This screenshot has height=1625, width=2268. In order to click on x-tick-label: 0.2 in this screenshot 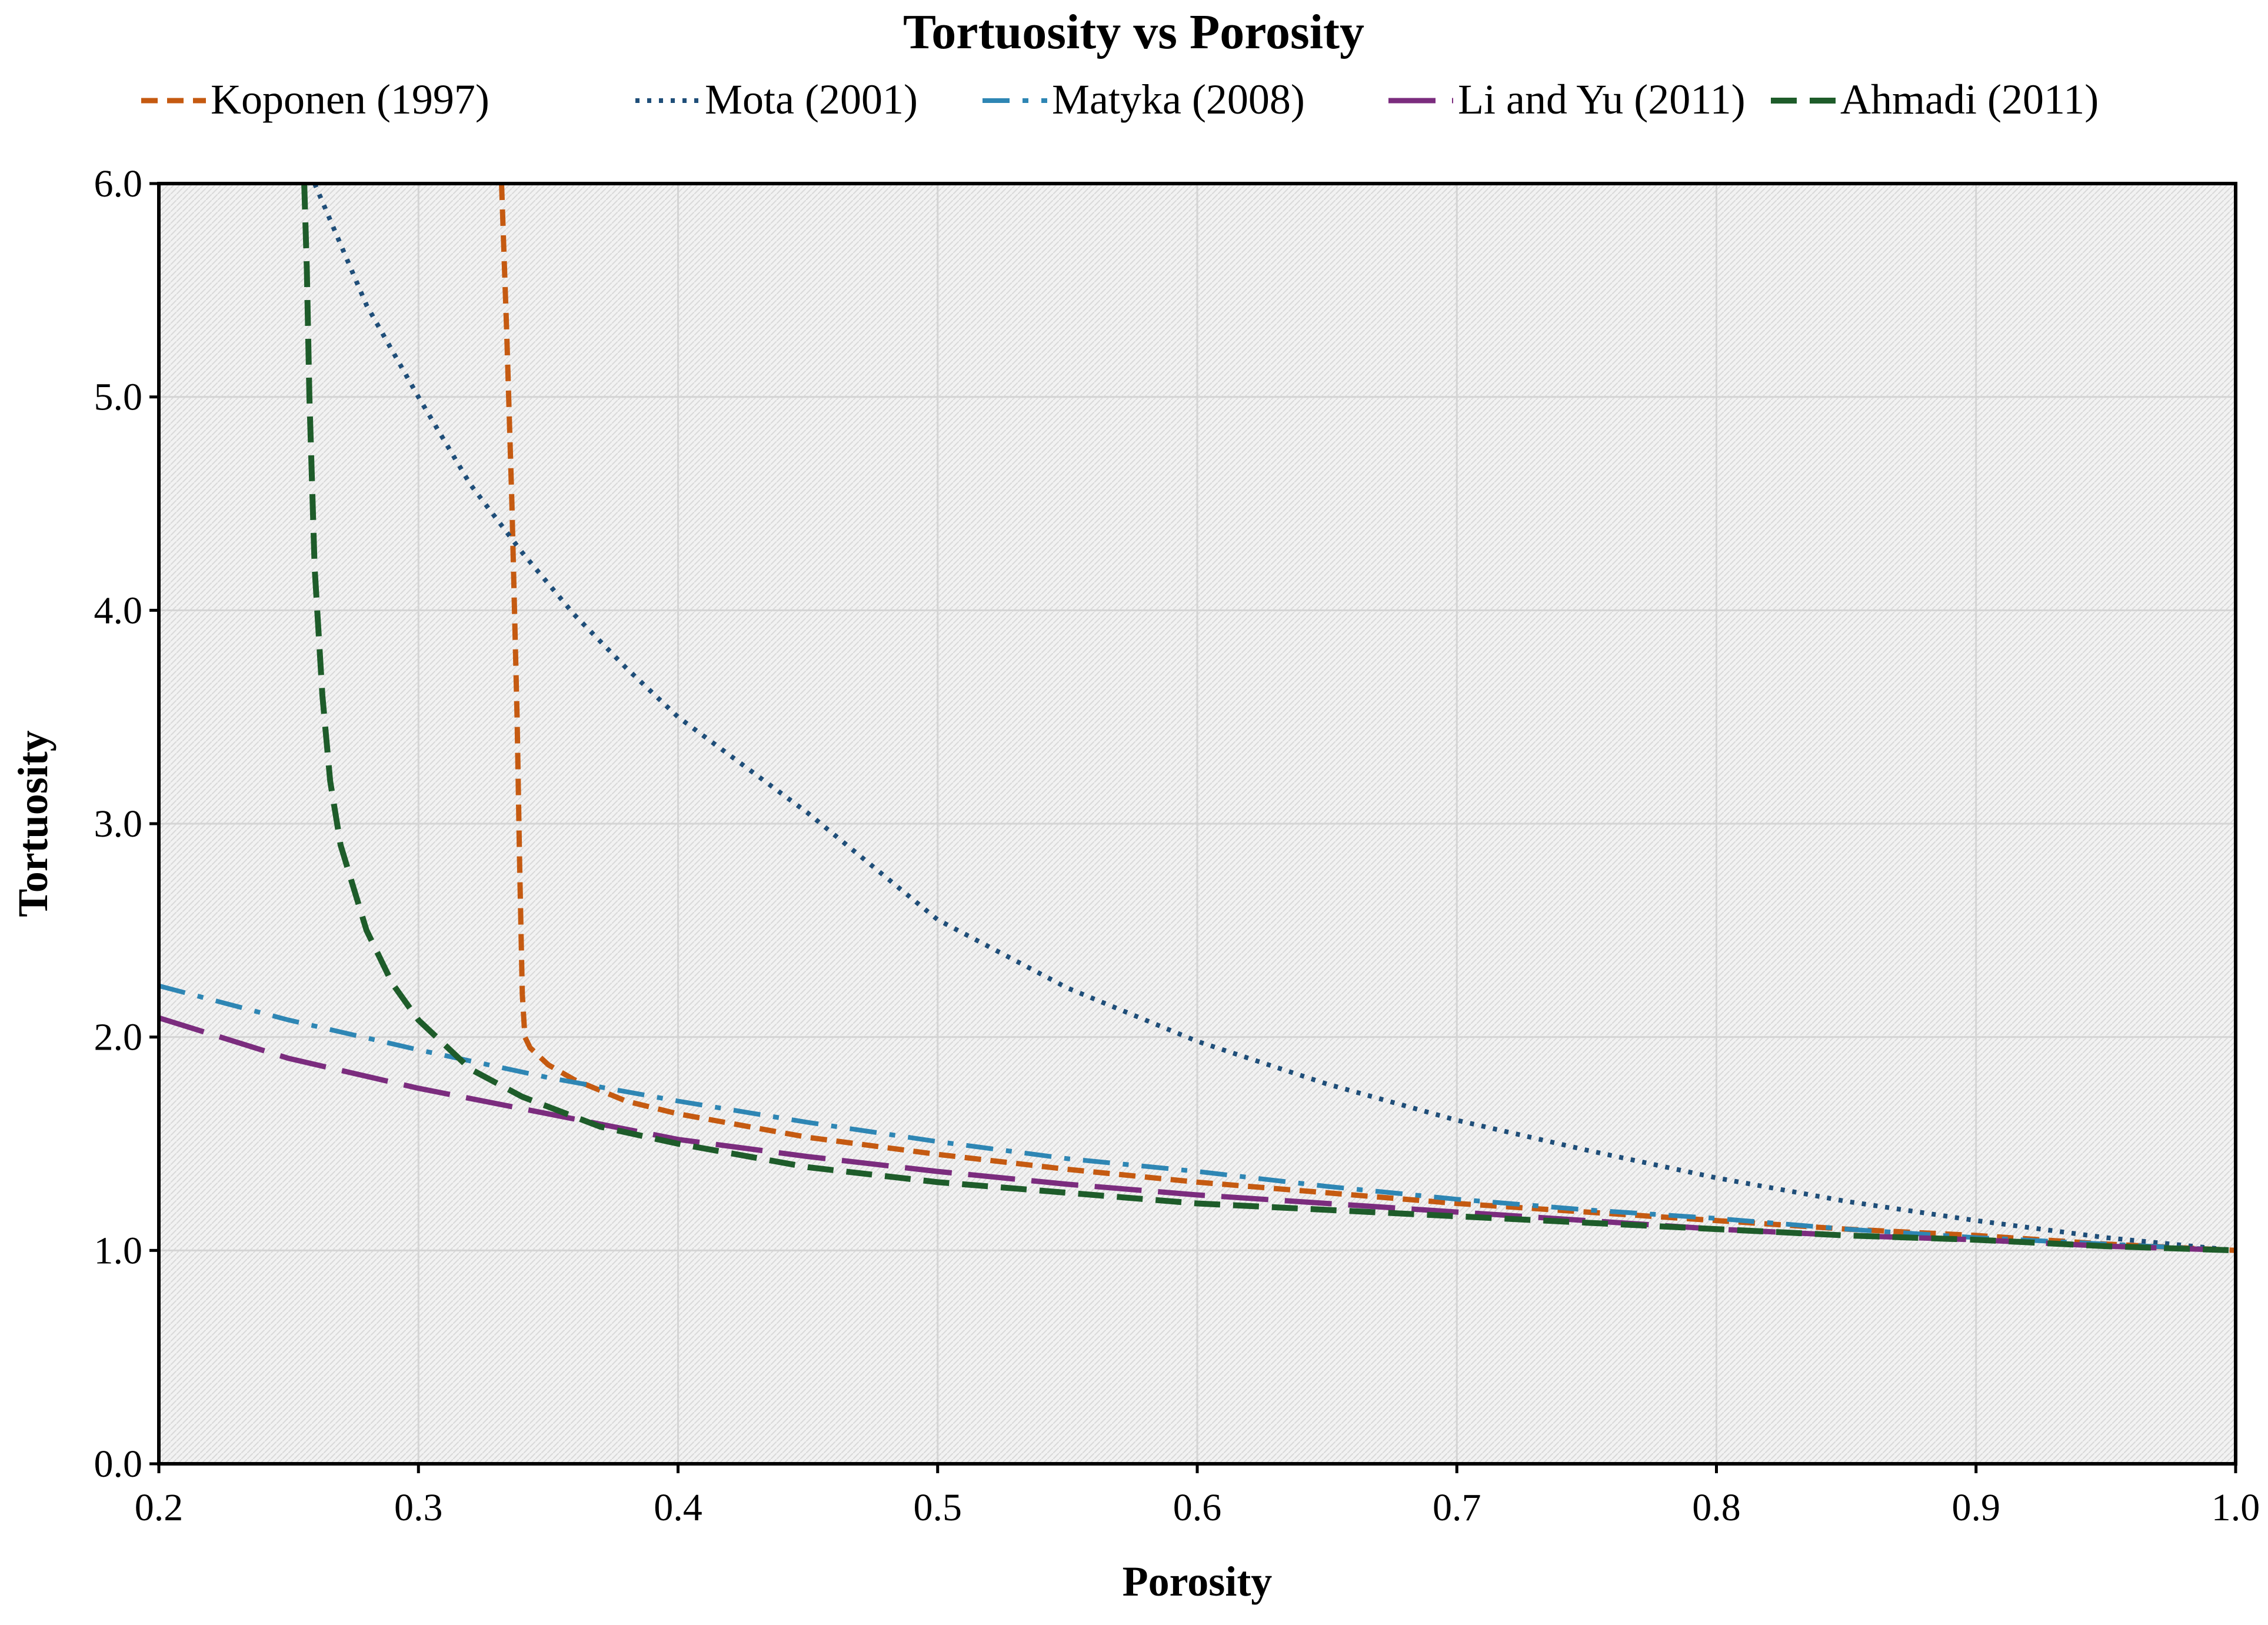, I will do `click(160, 1507)`.